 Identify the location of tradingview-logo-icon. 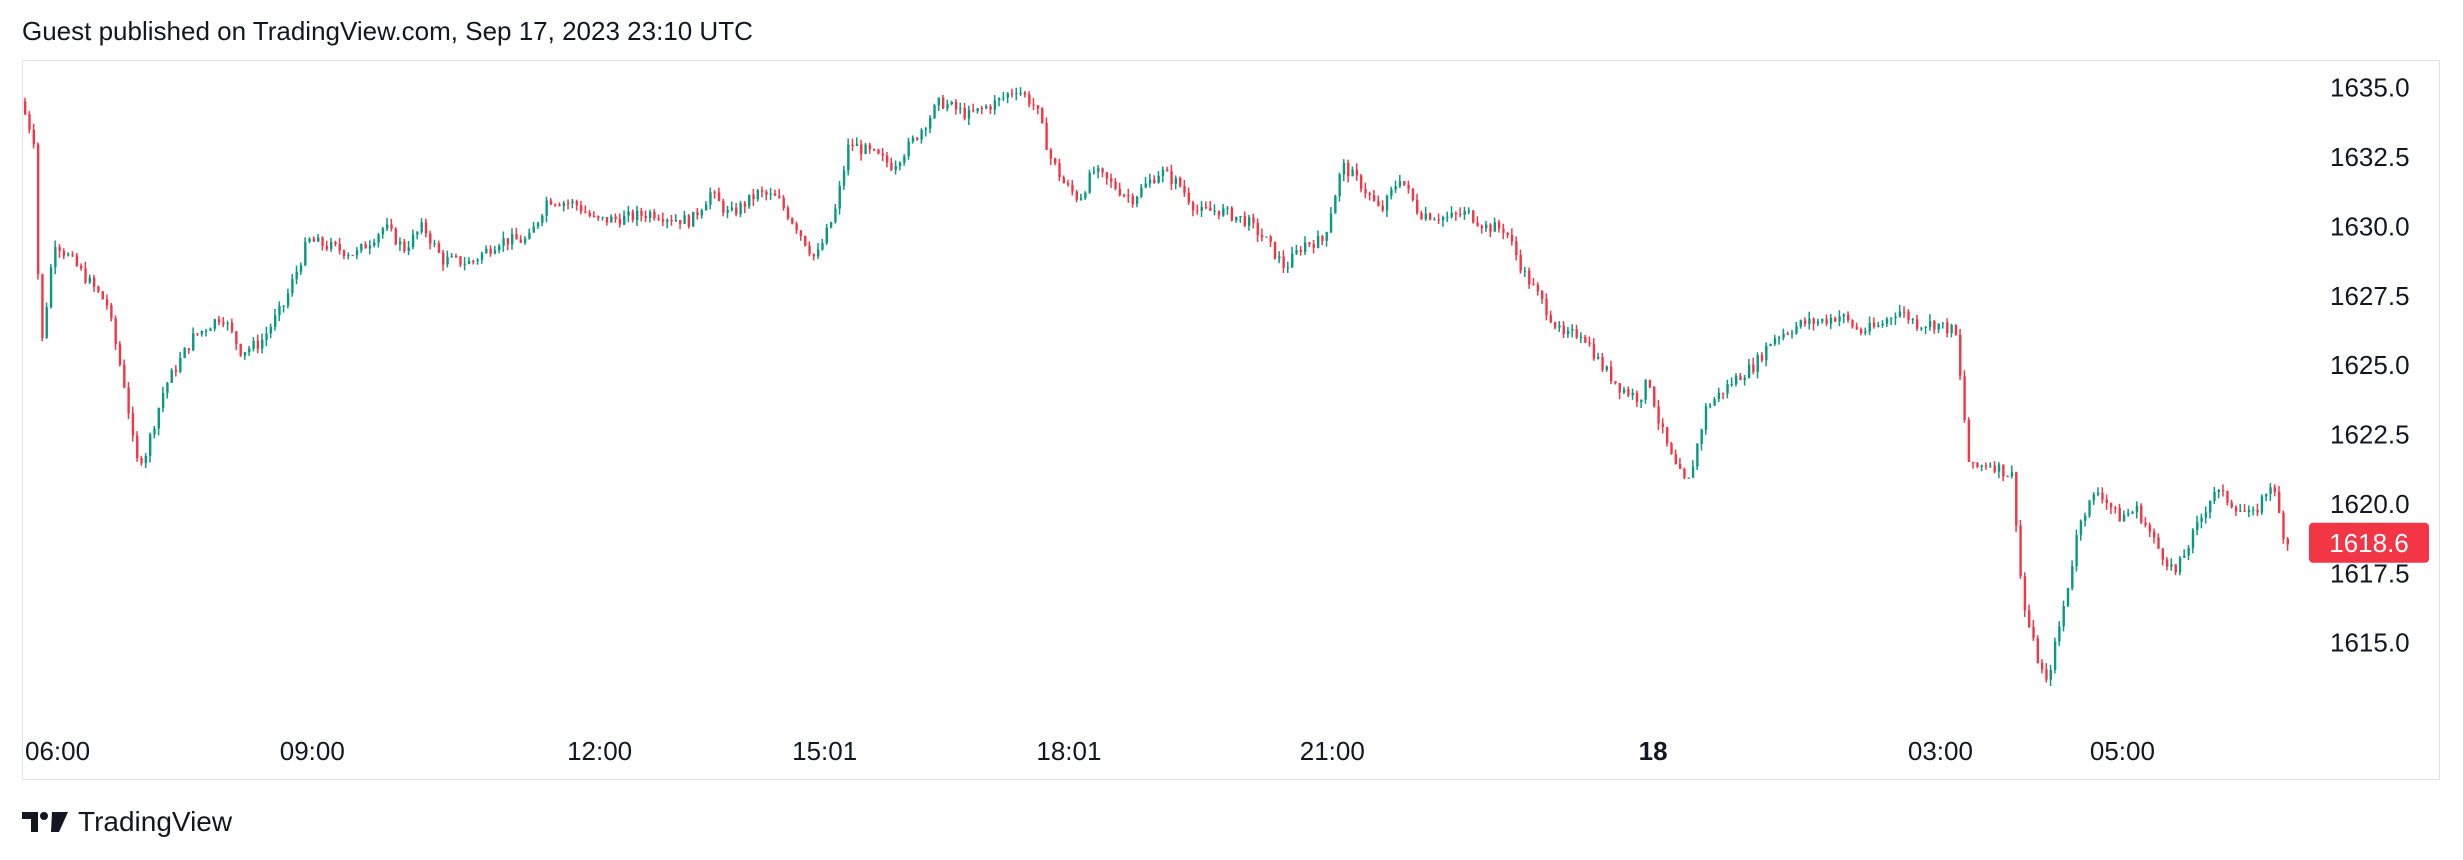
(45, 822).